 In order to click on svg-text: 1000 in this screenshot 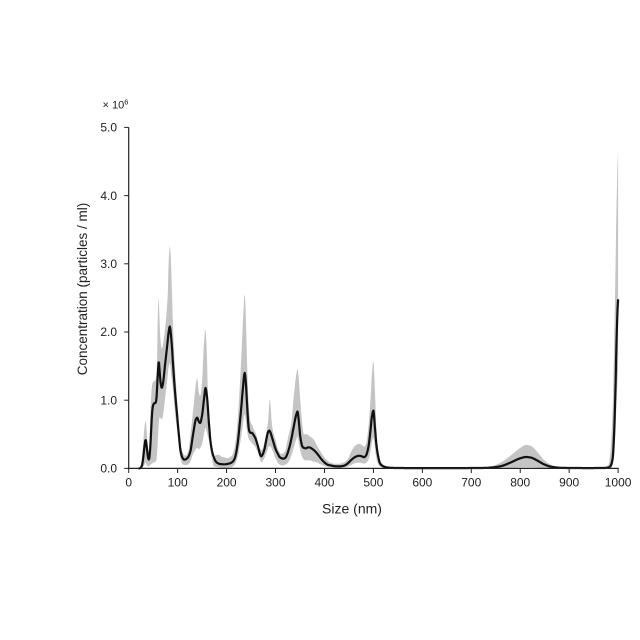, I will do `click(618, 483)`.